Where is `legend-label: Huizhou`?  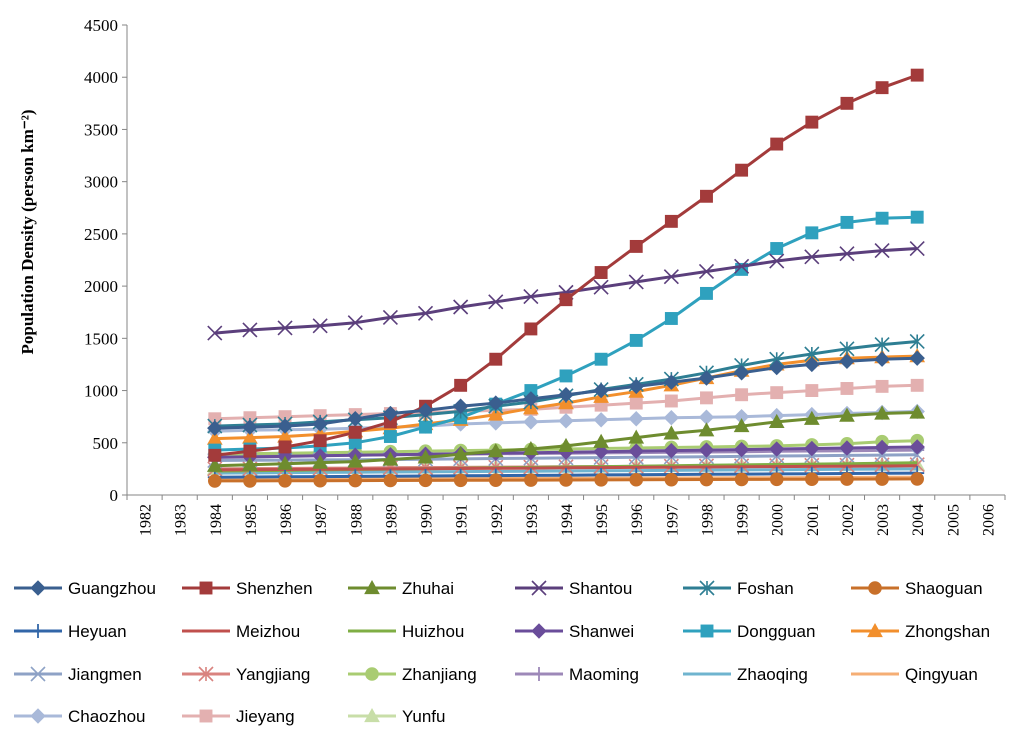 legend-label: Huizhou is located at coordinates (433, 631).